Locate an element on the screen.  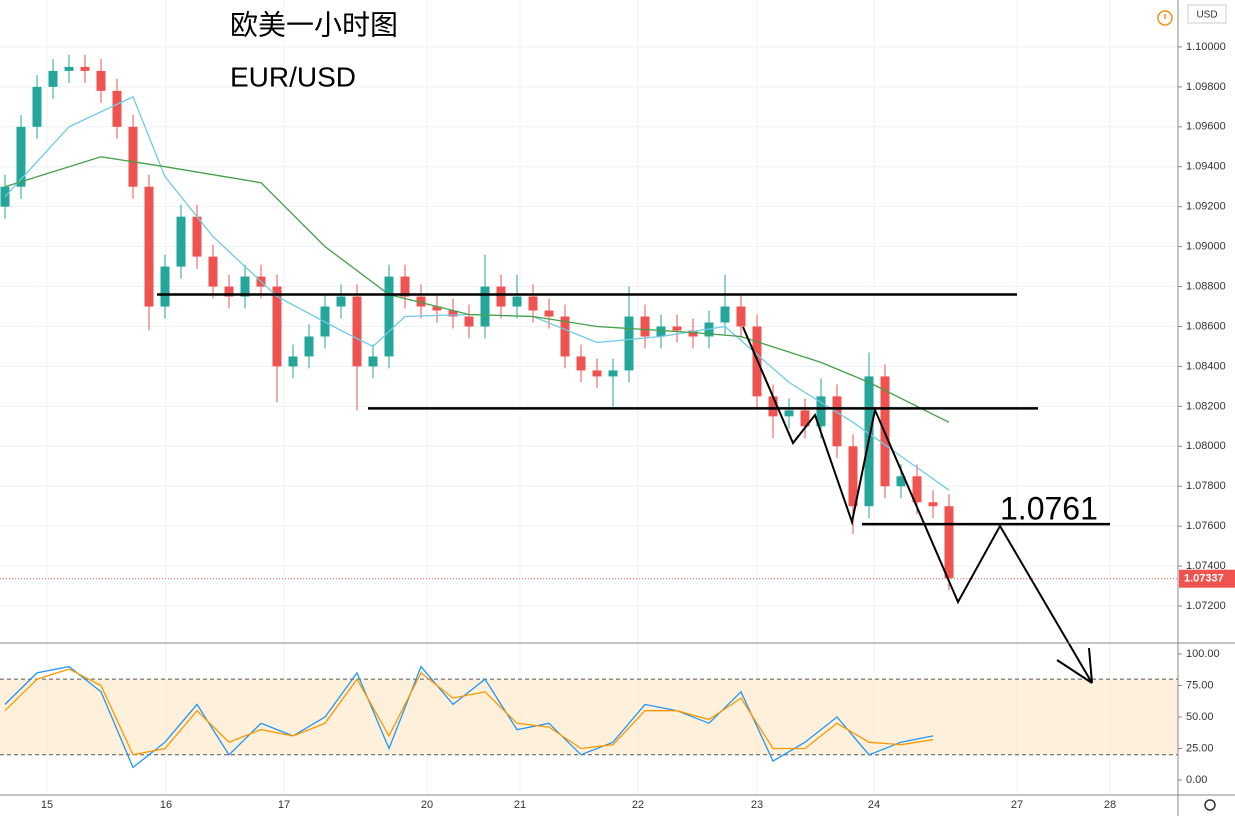
x-tick-label: 15 is located at coordinates (47, 805).